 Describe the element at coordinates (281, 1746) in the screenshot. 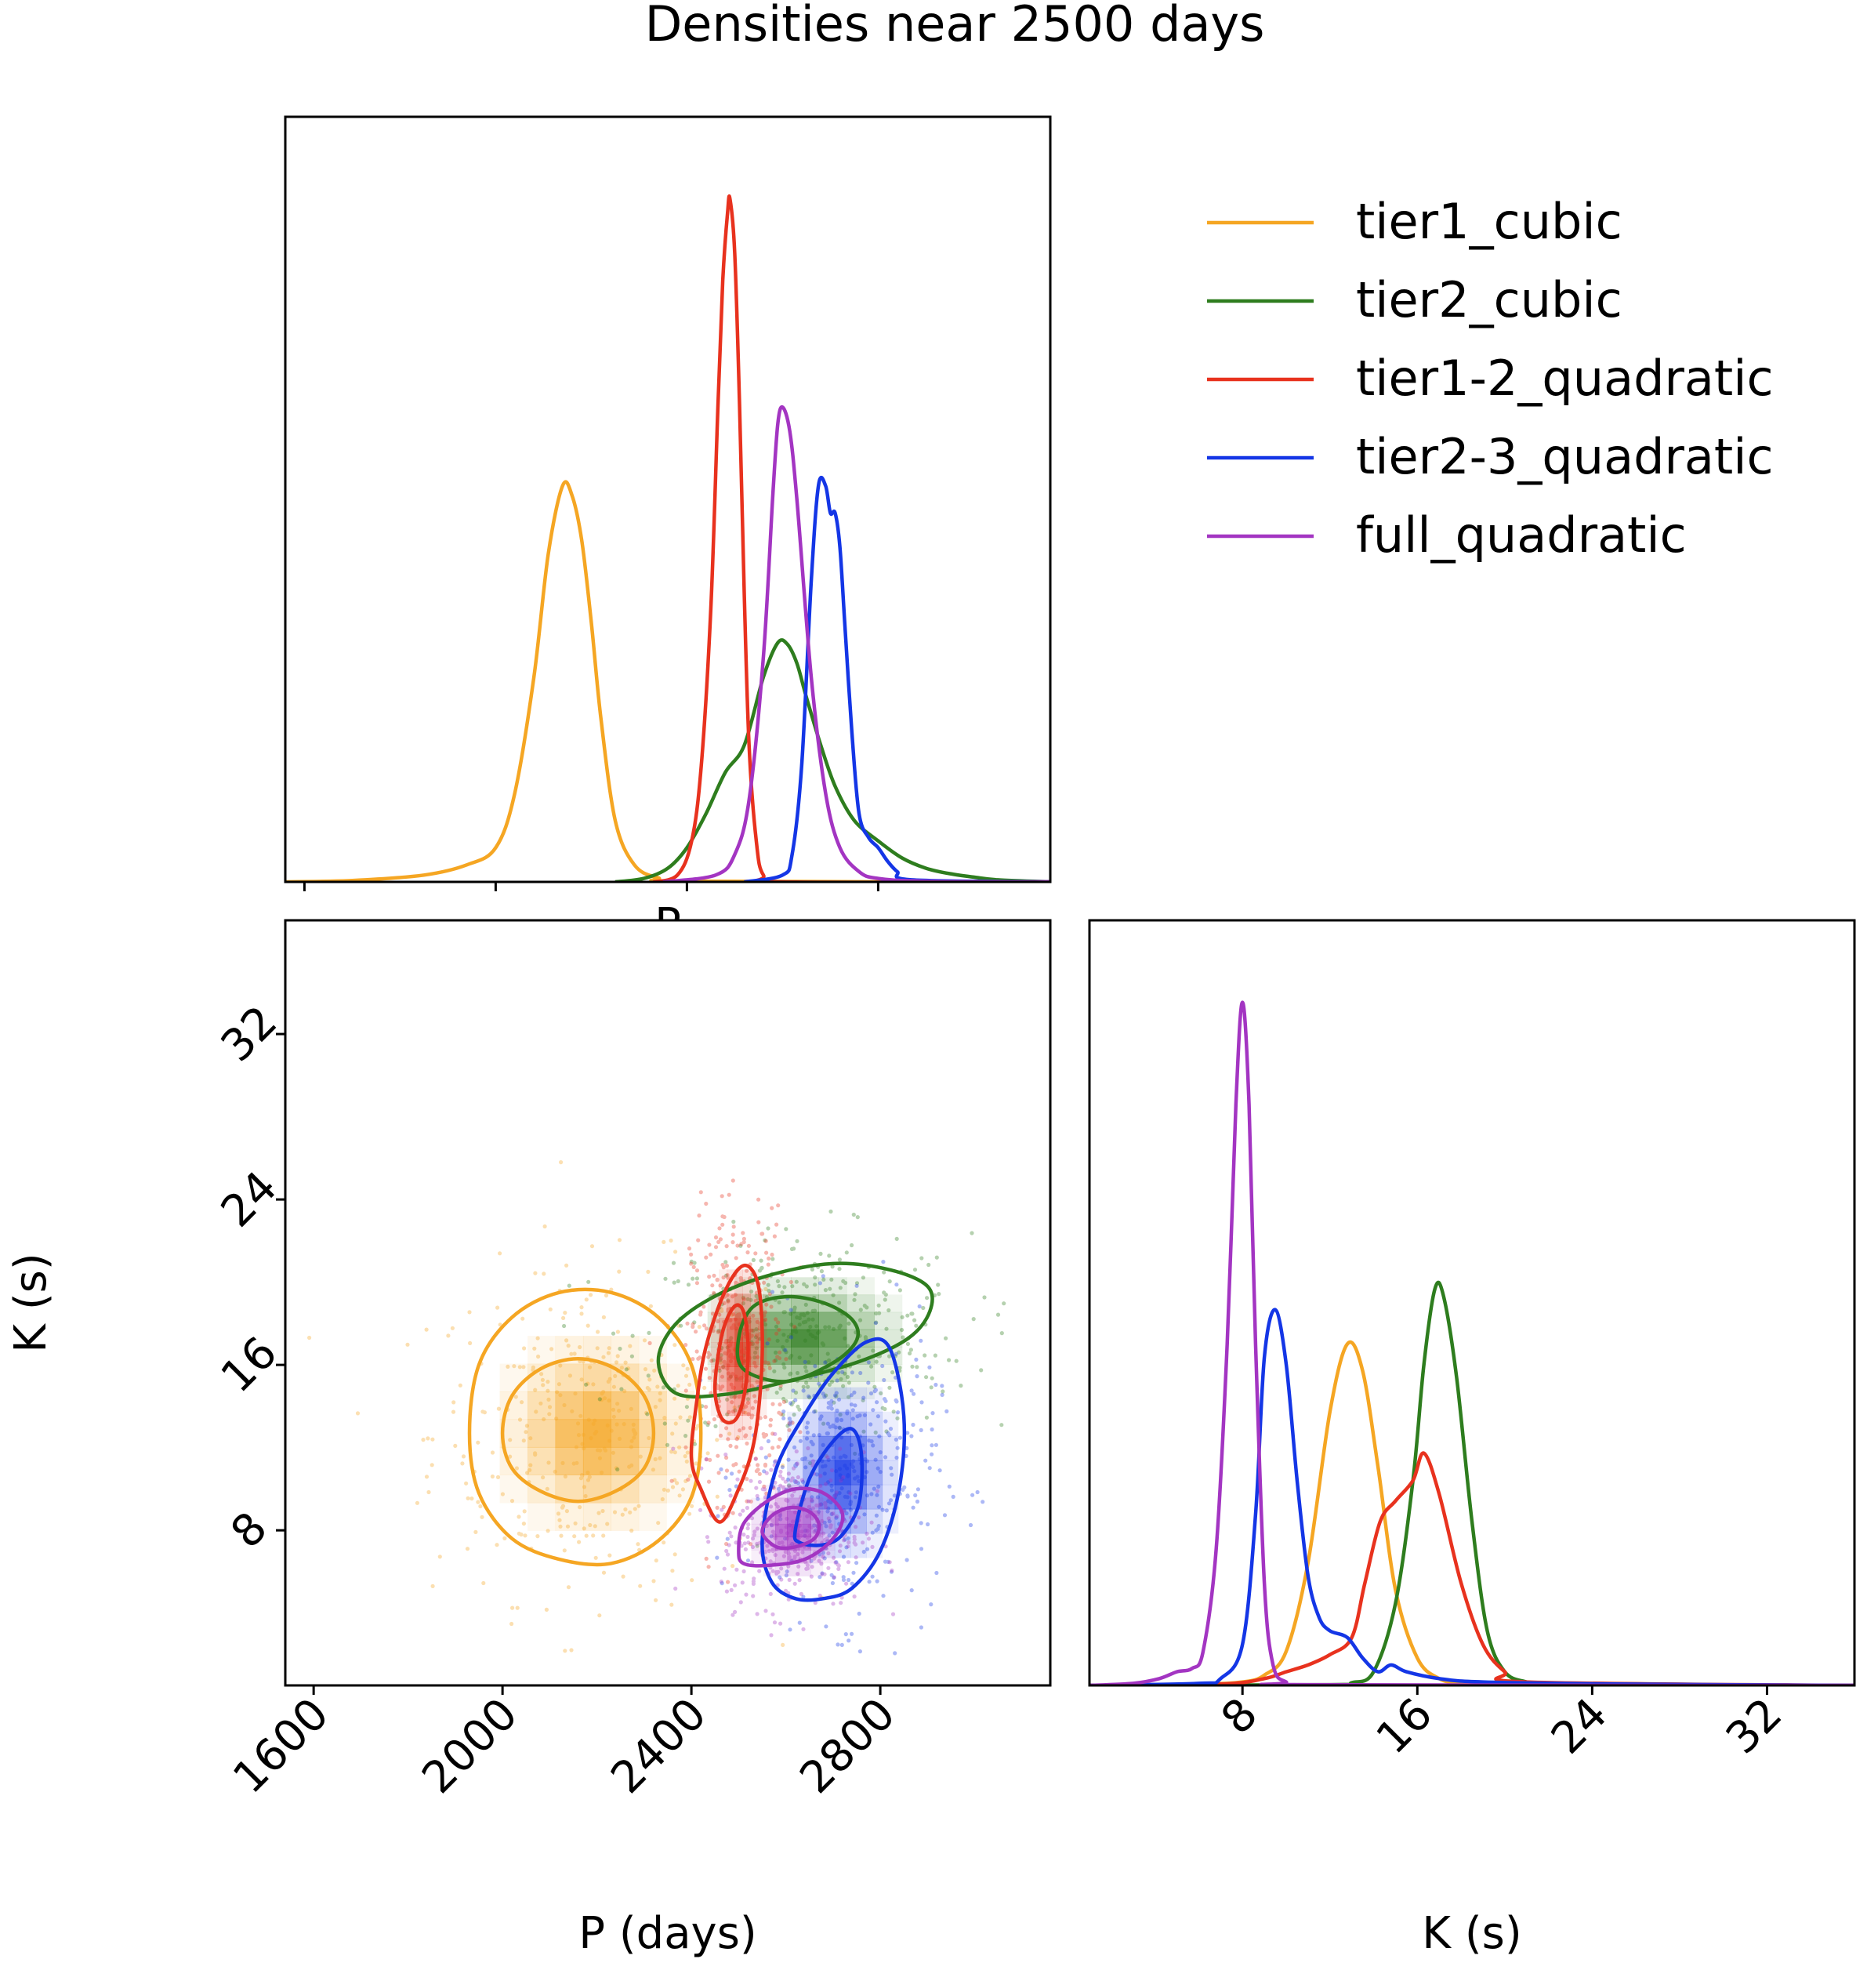

I see `joint-xtick-label: 1600` at that location.